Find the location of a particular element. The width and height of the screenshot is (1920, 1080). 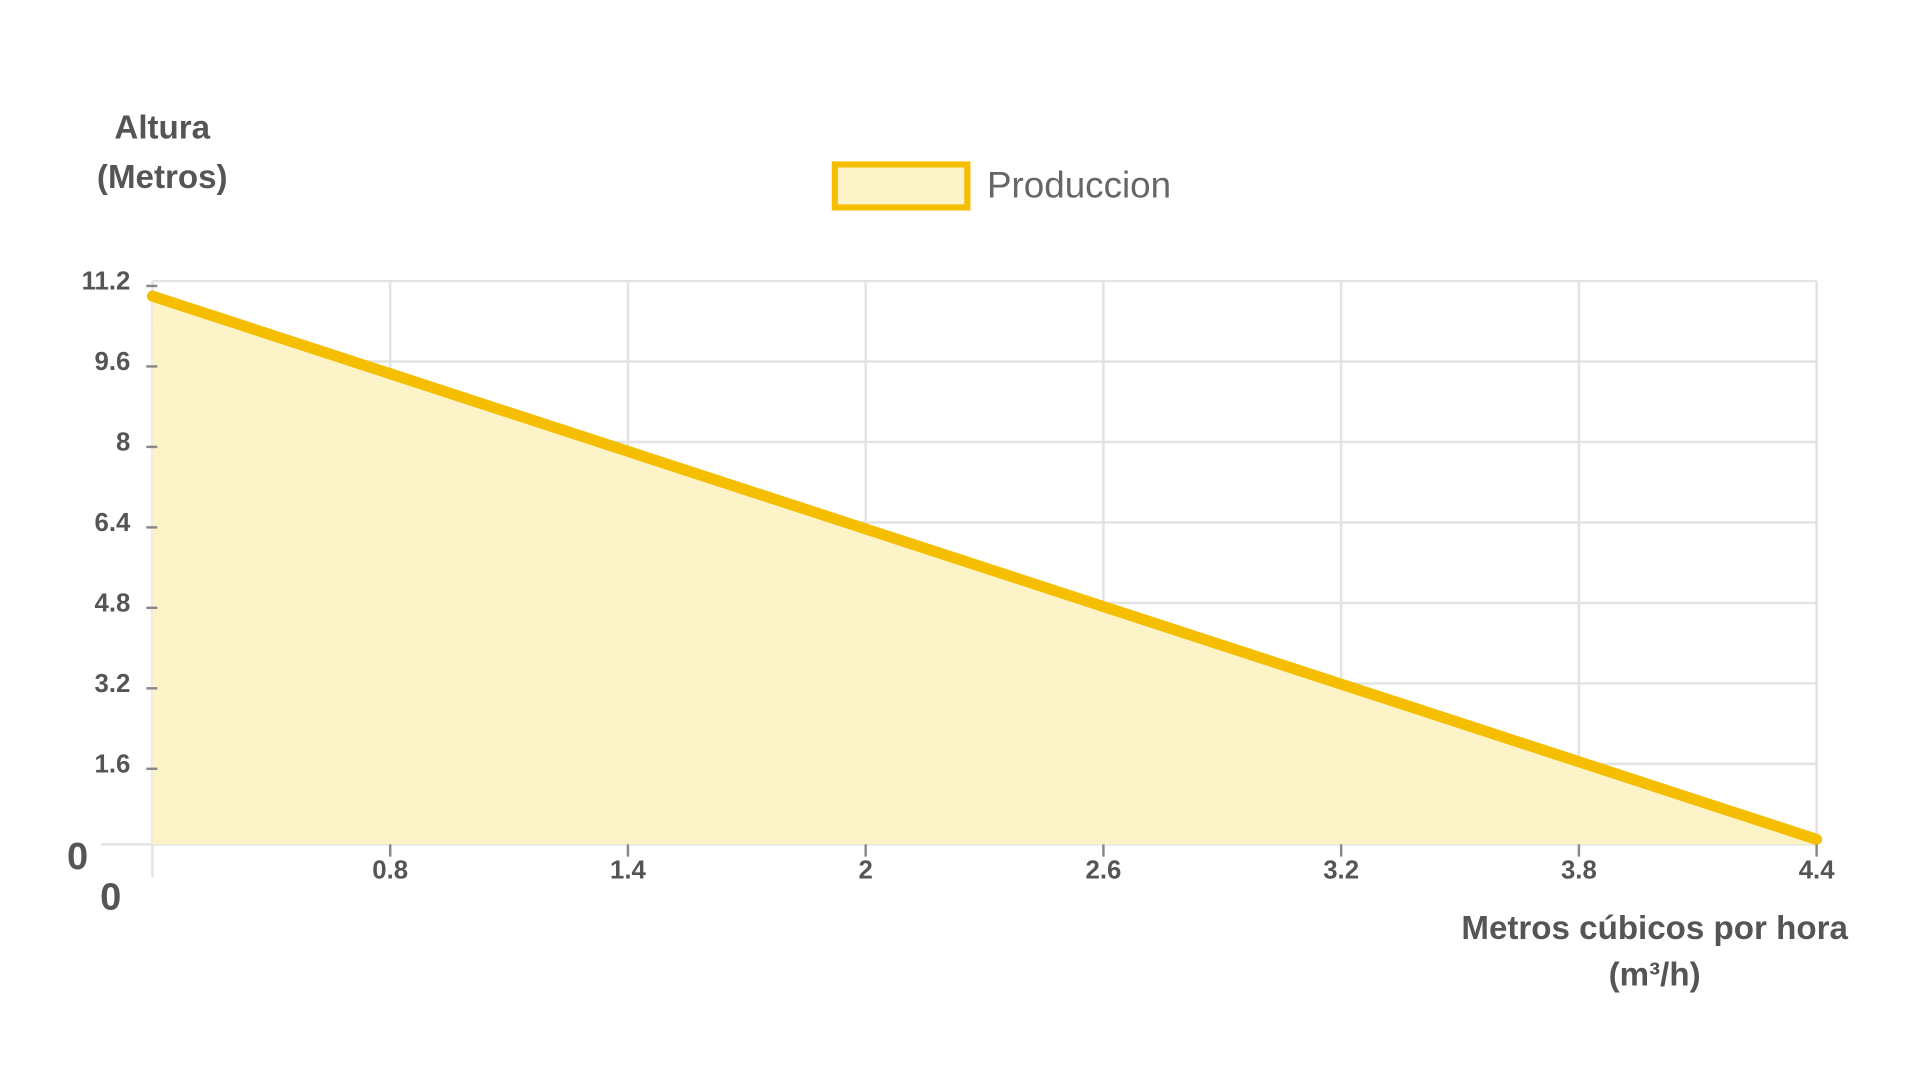

y-tick-label: 3.2 is located at coordinates (113, 684).